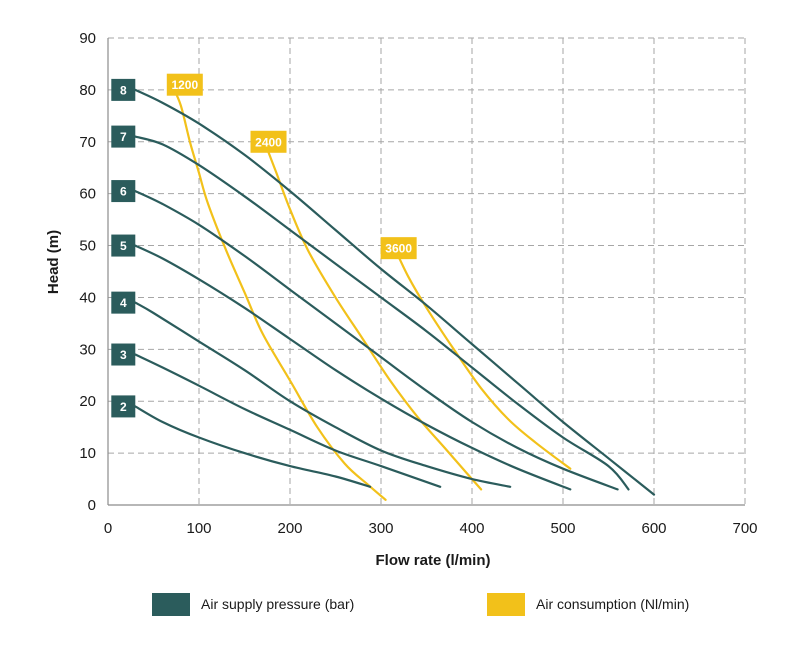  Describe the element at coordinates (87, 246) in the screenshot. I see `y-tick-label: 50` at that location.